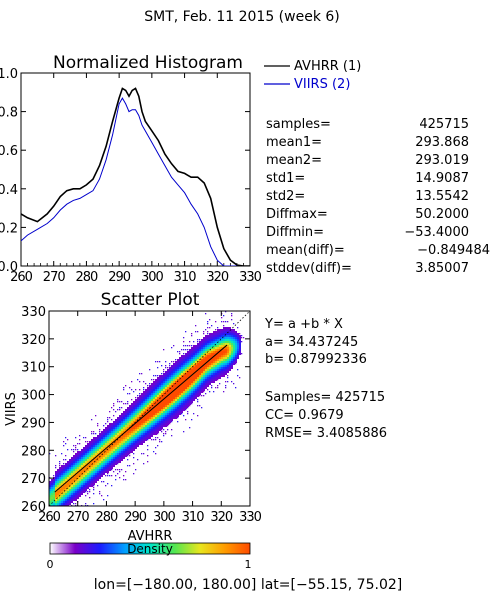 The height and width of the screenshot is (600, 500). I want to click on scatter-y-tick-label: 320, so click(33, 340).